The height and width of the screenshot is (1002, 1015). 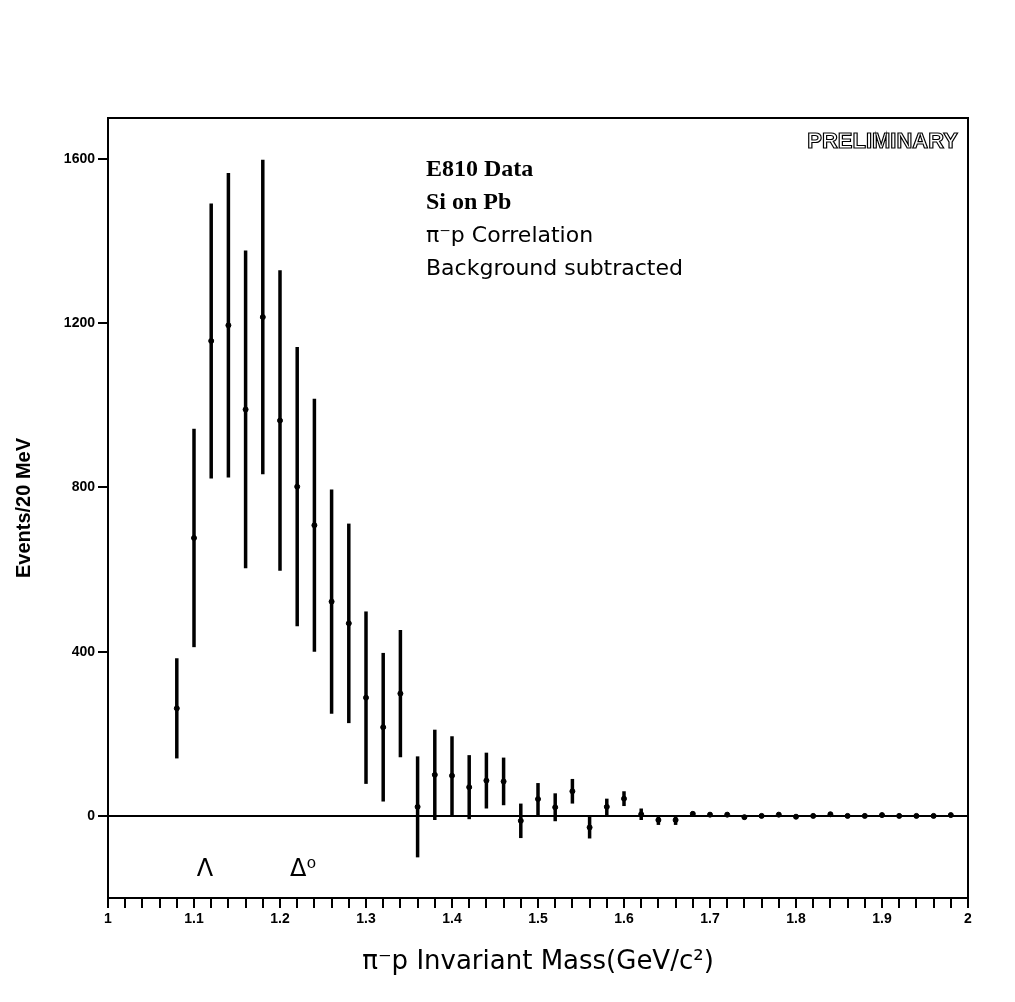 I want to click on y-tick-label: 800, so click(x=83, y=486).